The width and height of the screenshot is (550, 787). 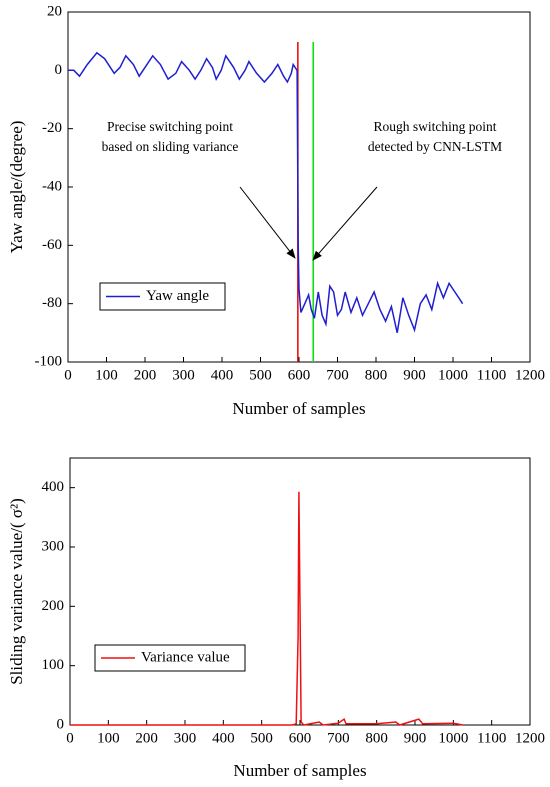 What do you see at coordinates (16, 187) in the screenshot?
I see `y-axis-label: Yaw angle/(degree)` at bounding box center [16, 187].